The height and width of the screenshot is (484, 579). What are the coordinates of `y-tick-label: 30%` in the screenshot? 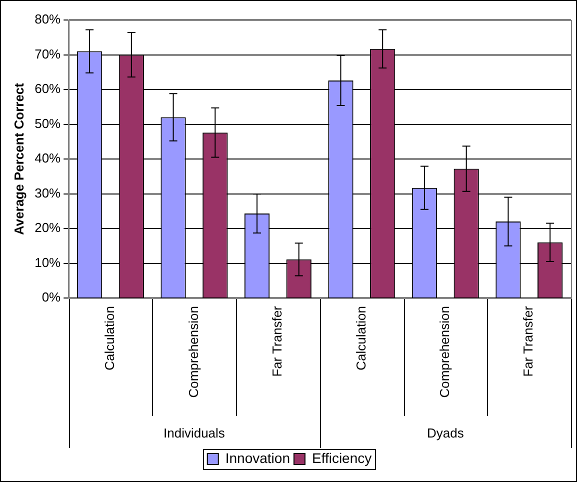 It's located at (48, 192).